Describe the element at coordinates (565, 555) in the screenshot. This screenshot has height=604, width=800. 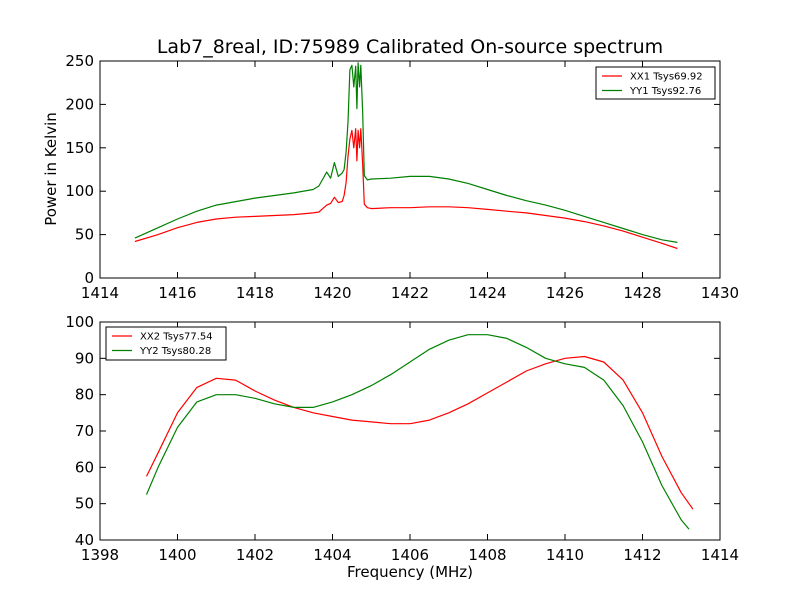
I see `x-tick-label: 1410` at that location.